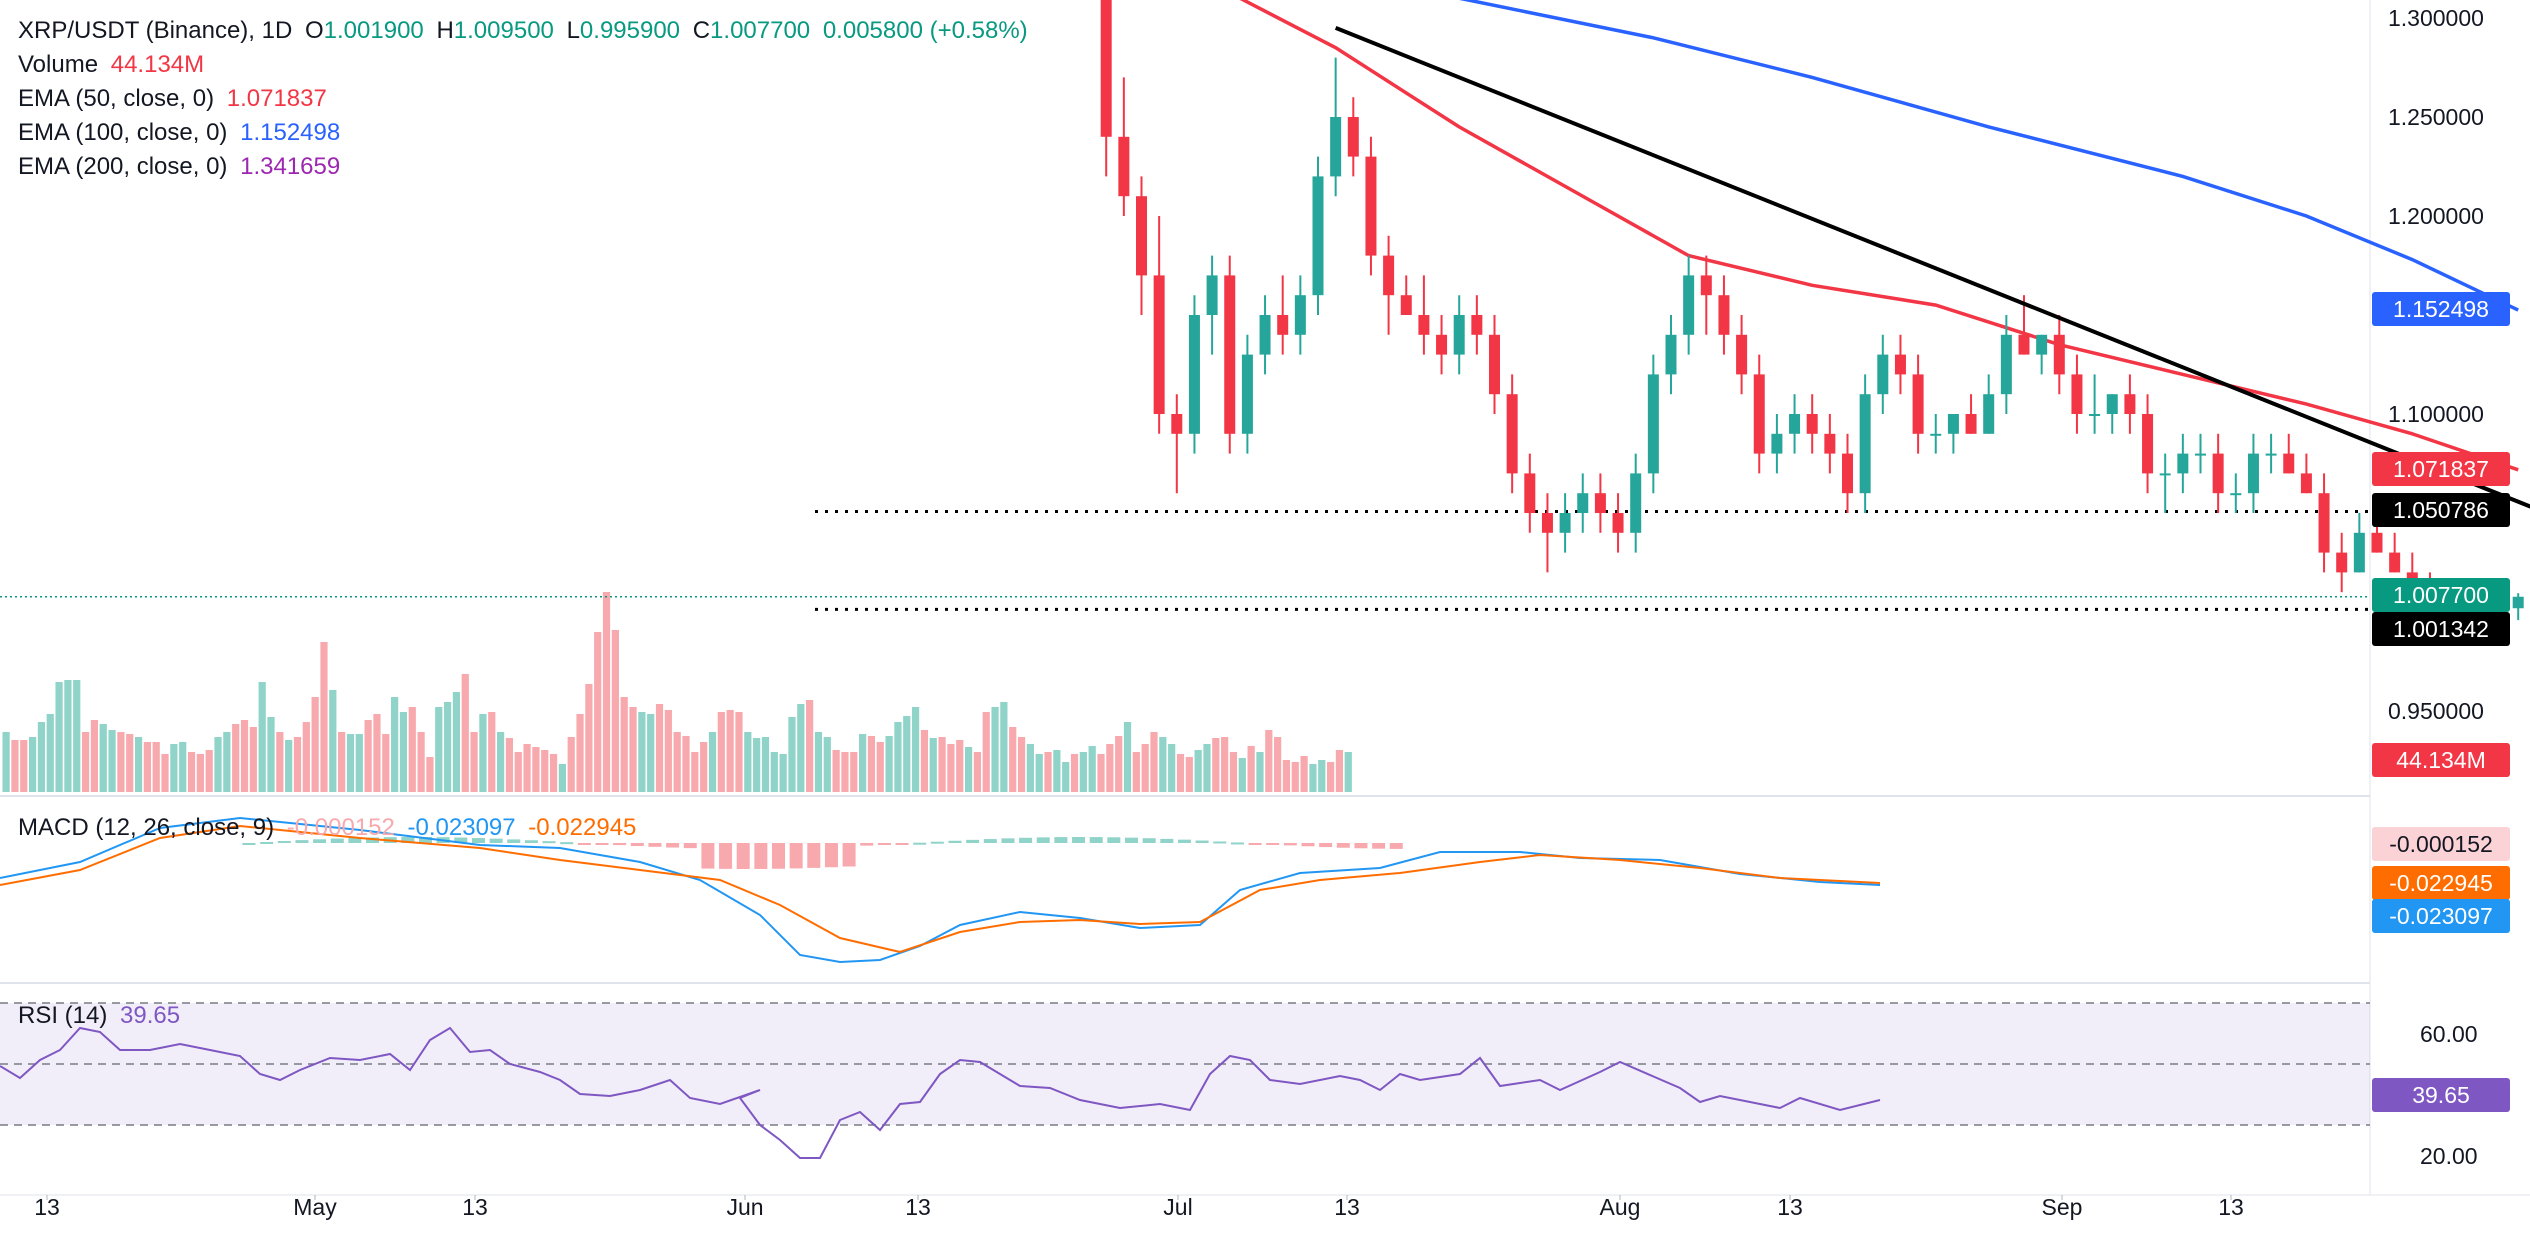  I want to click on rsi-legend: RSI (14) 39.65, so click(102, 1016).